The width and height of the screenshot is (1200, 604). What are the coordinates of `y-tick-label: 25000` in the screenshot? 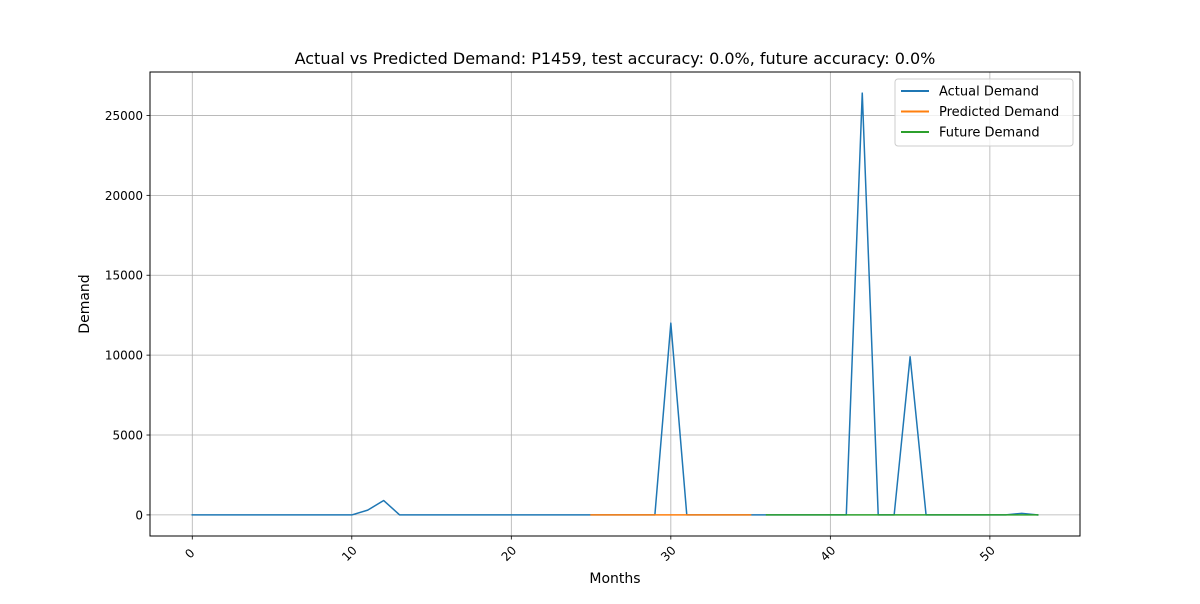 It's located at (124, 116).